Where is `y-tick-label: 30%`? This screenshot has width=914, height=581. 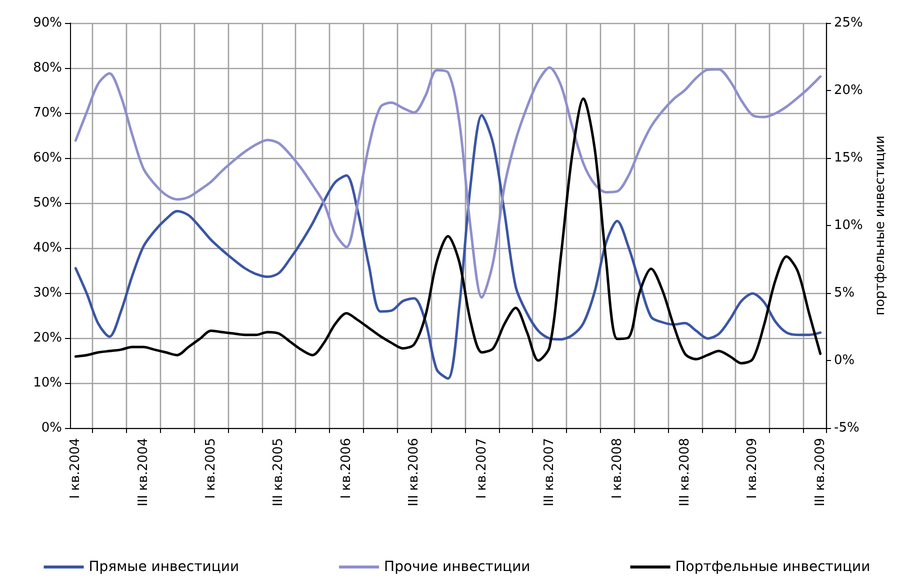
y-tick-label: 30% is located at coordinates (47, 293).